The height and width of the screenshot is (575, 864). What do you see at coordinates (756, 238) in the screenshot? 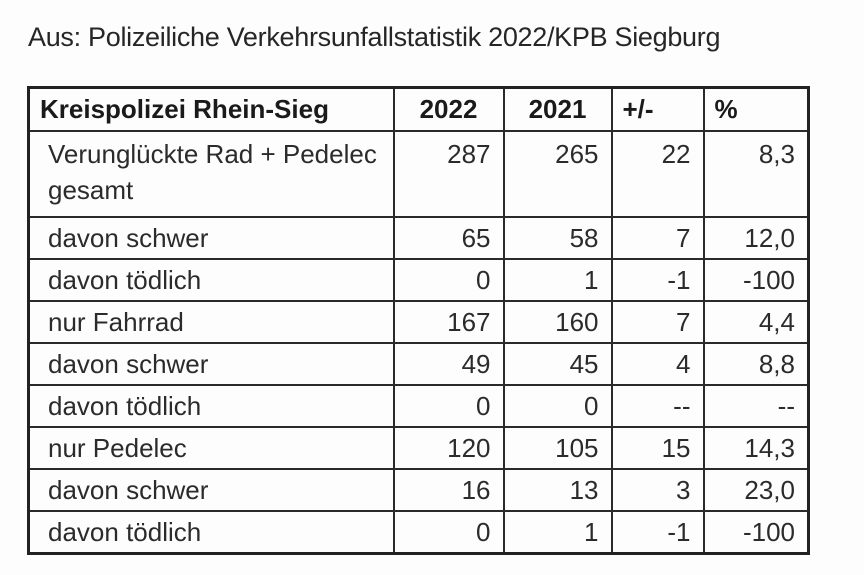
I see `value-percent: 12,0` at bounding box center [756, 238].